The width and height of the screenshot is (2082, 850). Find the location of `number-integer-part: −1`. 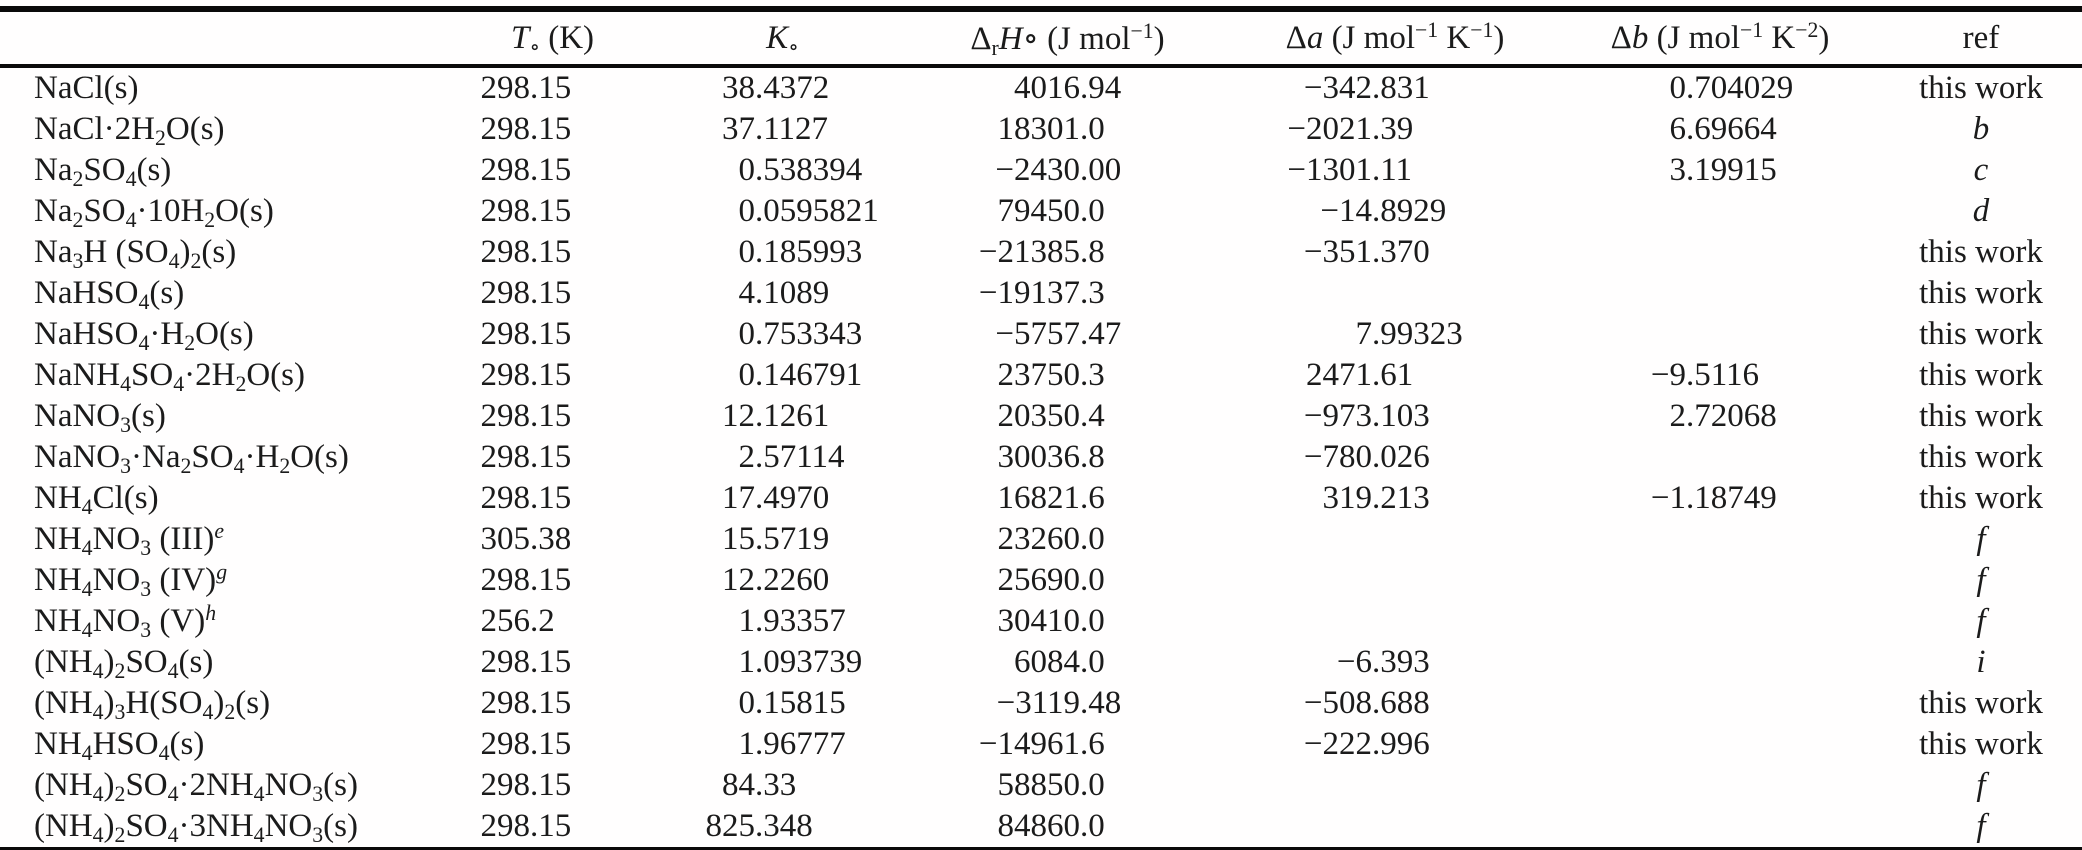

number-integer-part: −1 is located at coordinates (1668, 498).